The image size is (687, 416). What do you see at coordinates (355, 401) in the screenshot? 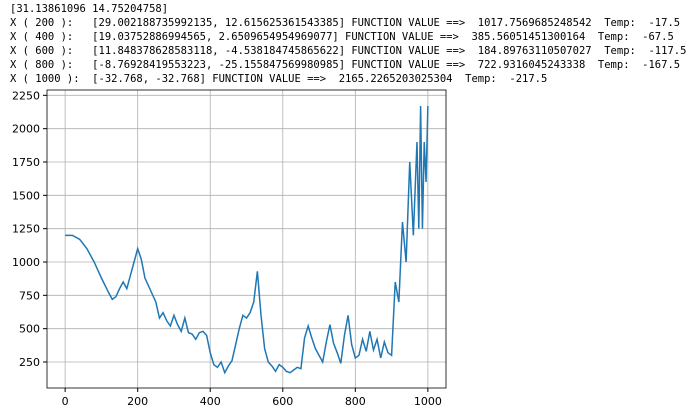
I see `x-tick-label: 800` at bounding box center [355, 401].